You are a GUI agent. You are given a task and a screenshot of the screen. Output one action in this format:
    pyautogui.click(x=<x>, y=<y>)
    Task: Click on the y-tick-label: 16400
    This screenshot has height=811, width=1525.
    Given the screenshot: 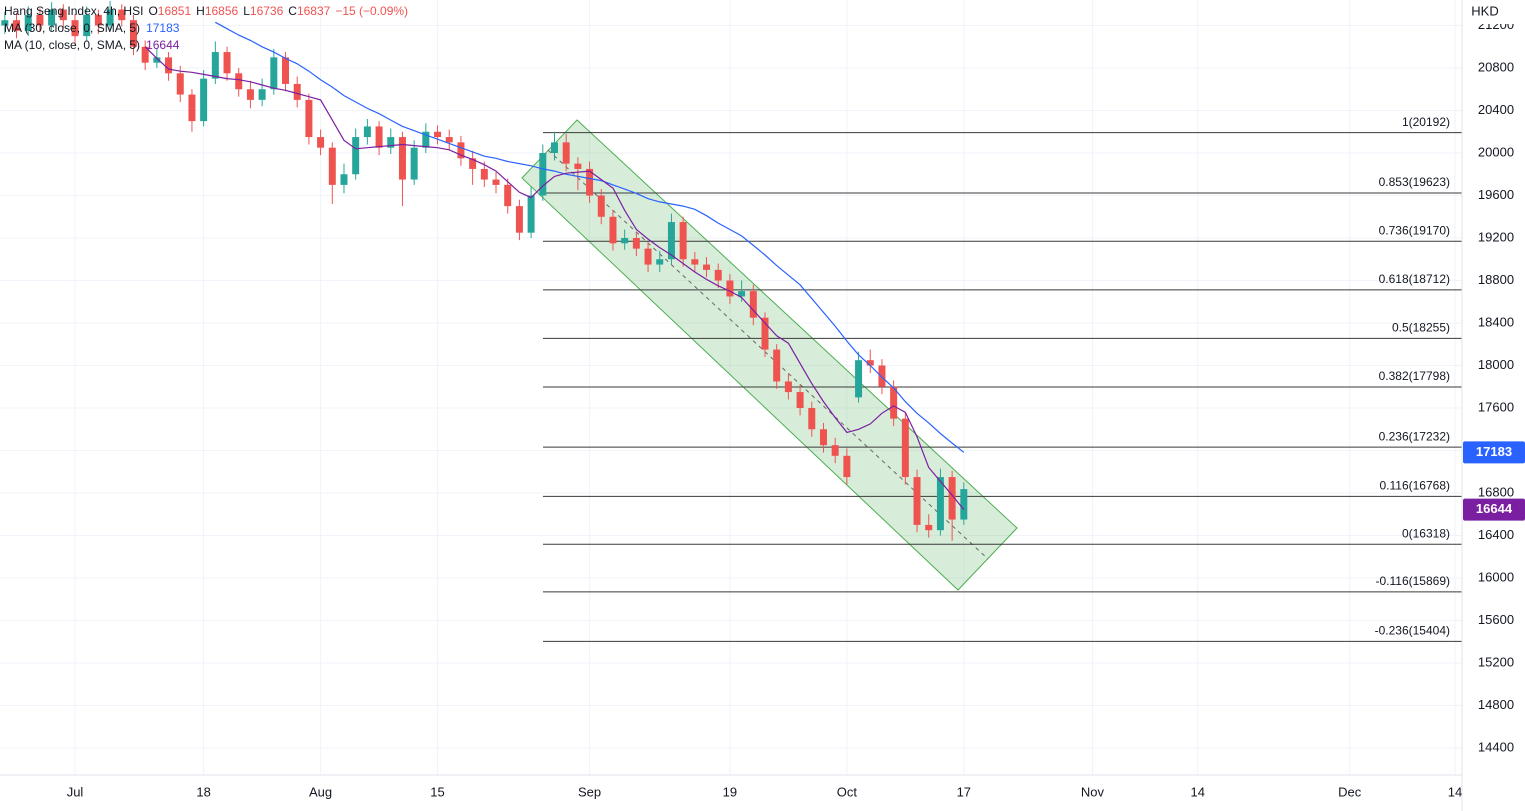 What is the action you would take?
    pyautogui.click(x=1496, y=534)
    